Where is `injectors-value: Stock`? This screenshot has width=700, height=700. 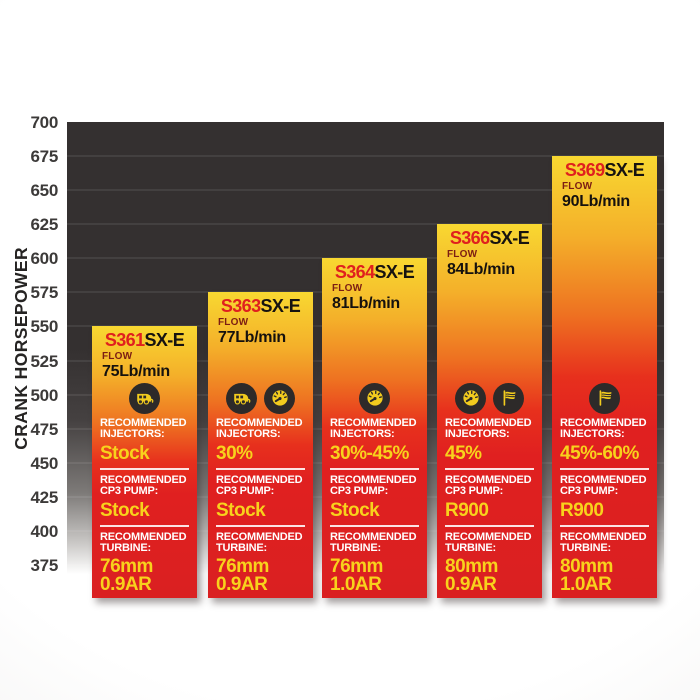 injectors-value: Stock is located at coordinates (125, 453).